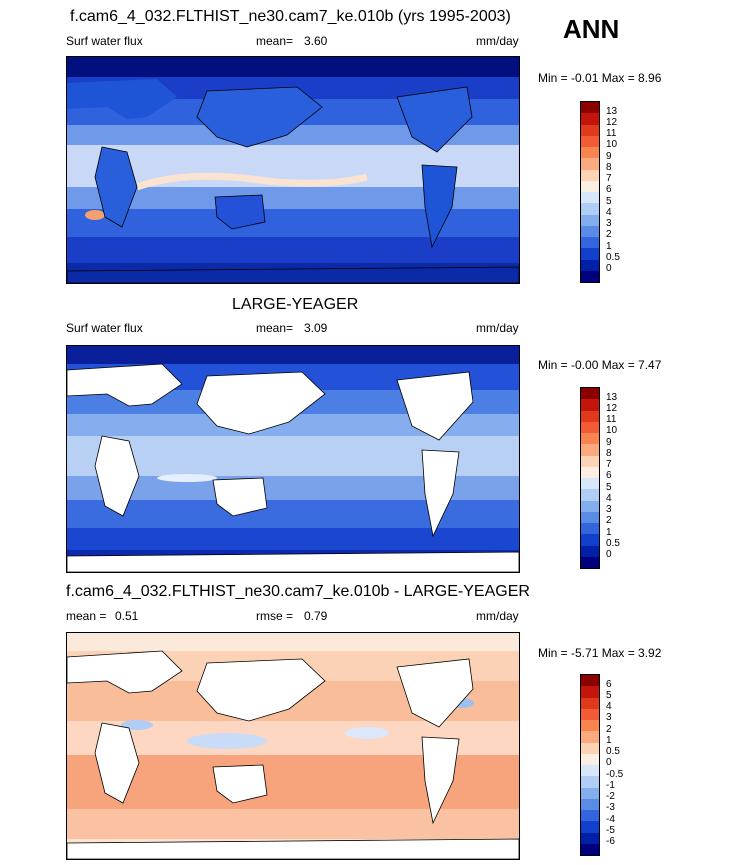  Describe the element at coordinates (609, 190) in the screenshot. I see `panel1-colorbar-tick: 6` at that location.